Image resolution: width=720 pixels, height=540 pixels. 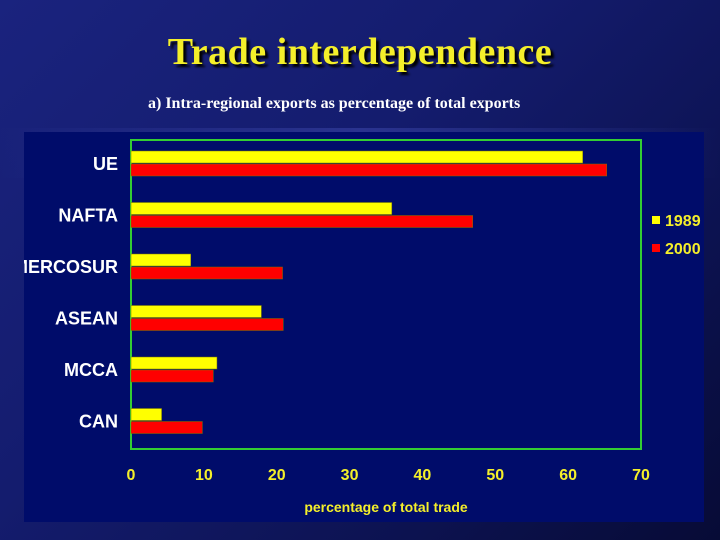 I want to click on x-tick-0: 0, so click(x=131, y=475).